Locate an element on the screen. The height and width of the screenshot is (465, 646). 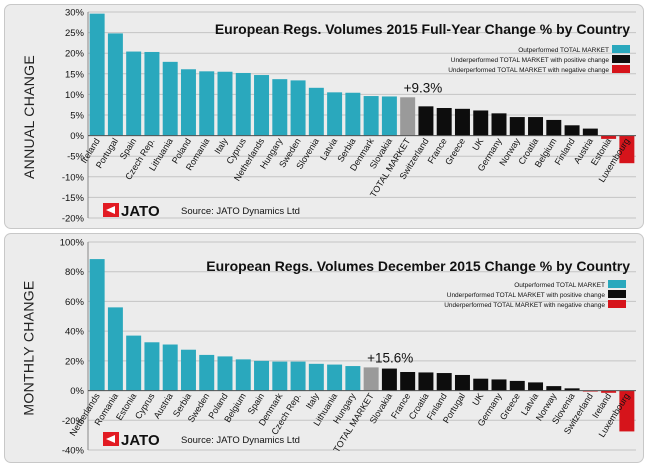
legend-label: Outperformed TOTAL MARKET is located at coordinates (563, 50).